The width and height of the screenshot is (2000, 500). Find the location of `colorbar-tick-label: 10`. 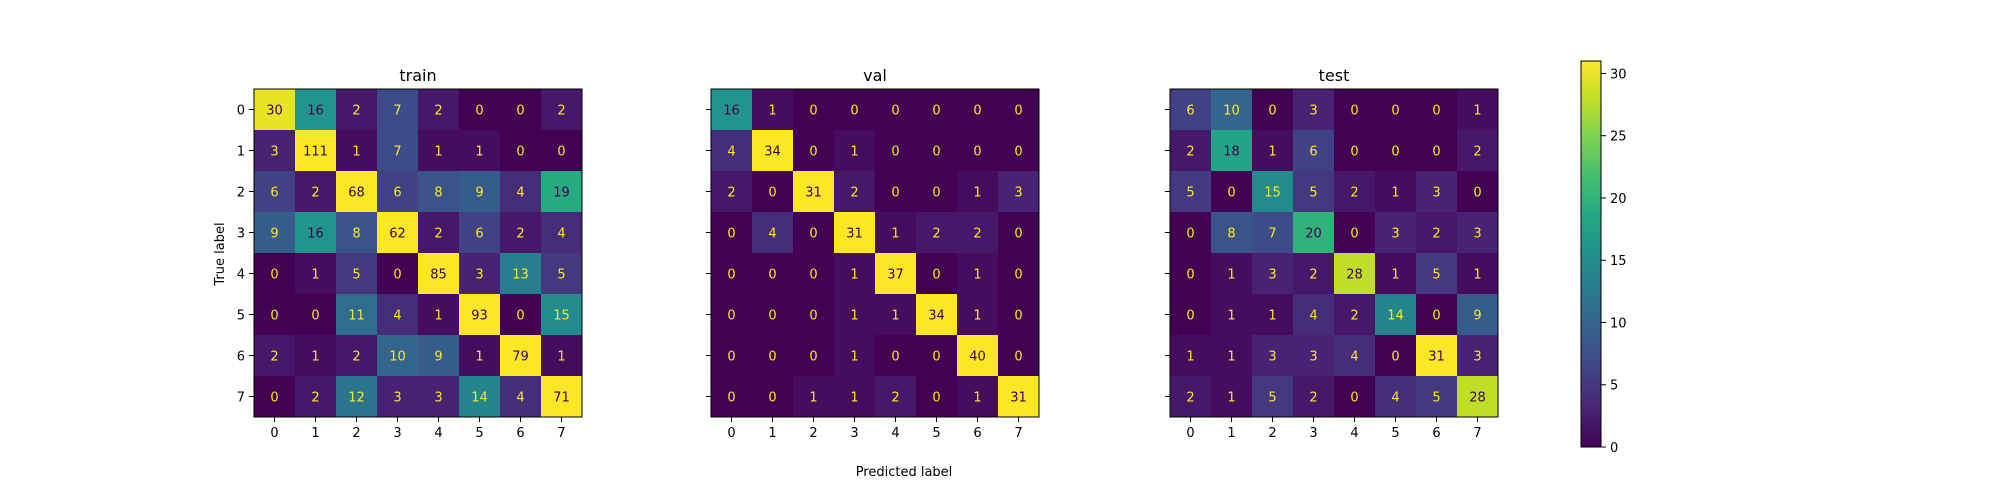

colorbar-tick-label: 10 is located at coordinates (1618, 323).